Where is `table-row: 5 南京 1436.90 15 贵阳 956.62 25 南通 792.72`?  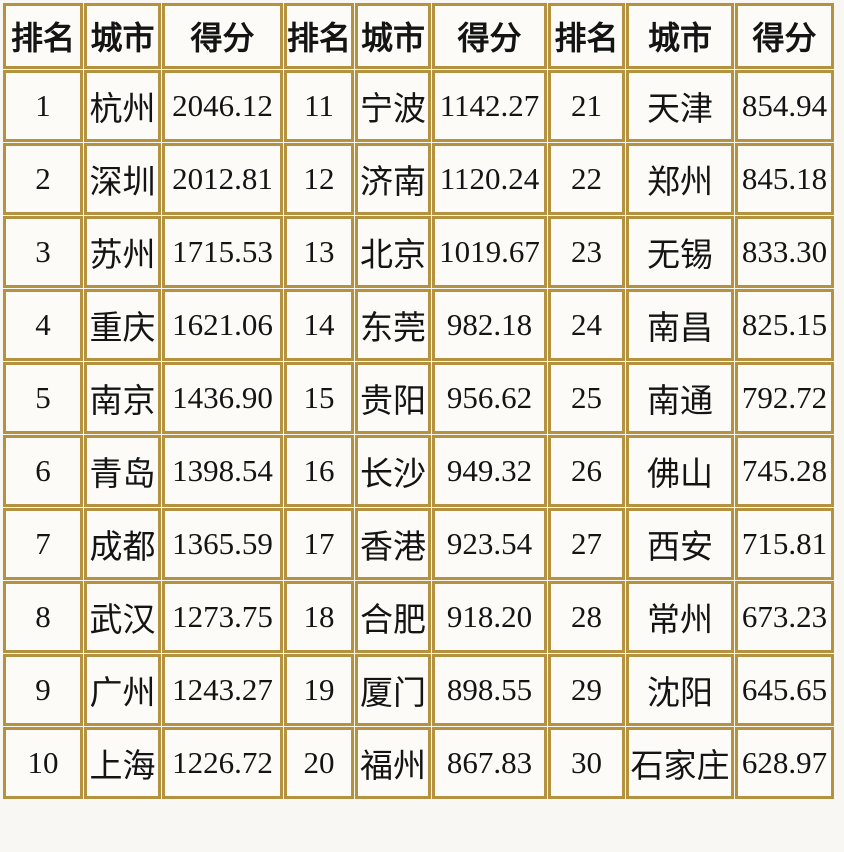 table-row: 5 南京 1436.90 15 贵阳 956.62 25 南通 792.72 is located at coordinates (419, 398).